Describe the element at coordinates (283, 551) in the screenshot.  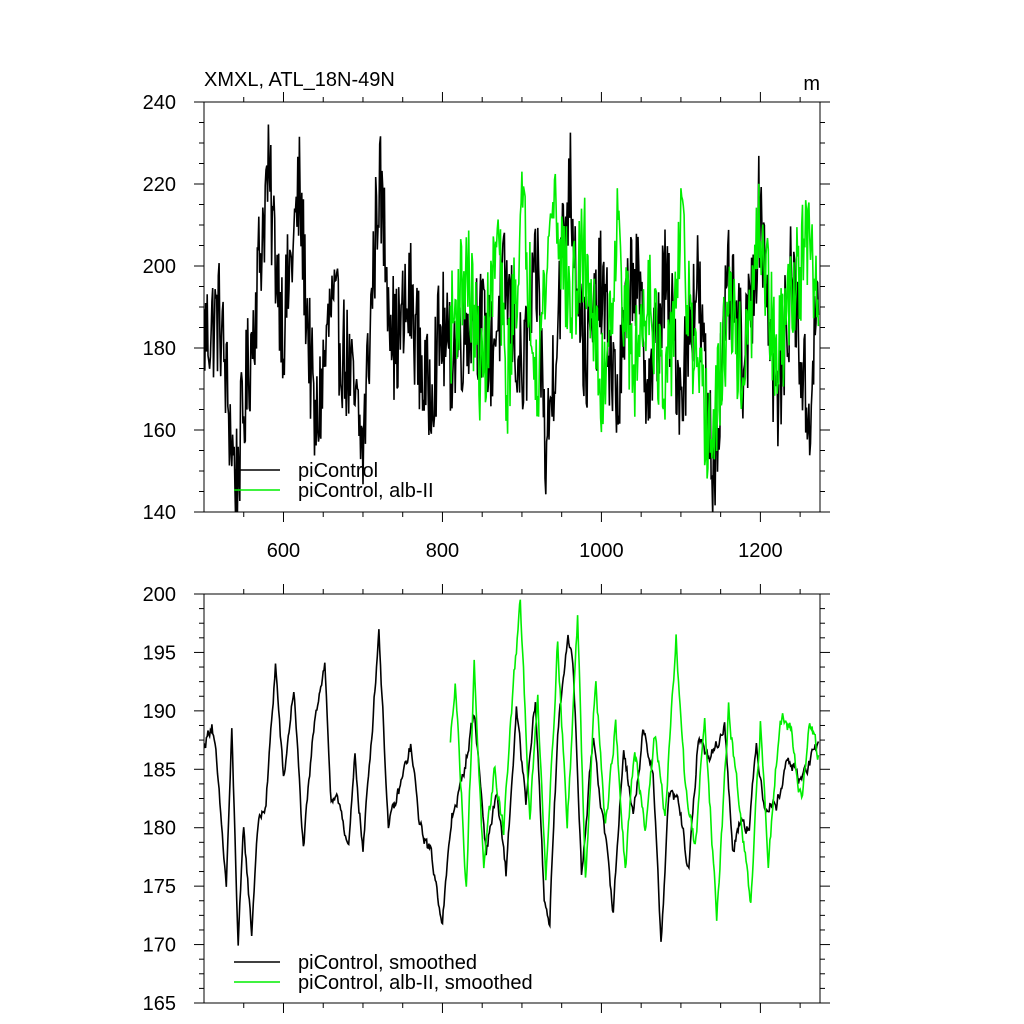
I see `x-tick-label: 600` at that location.